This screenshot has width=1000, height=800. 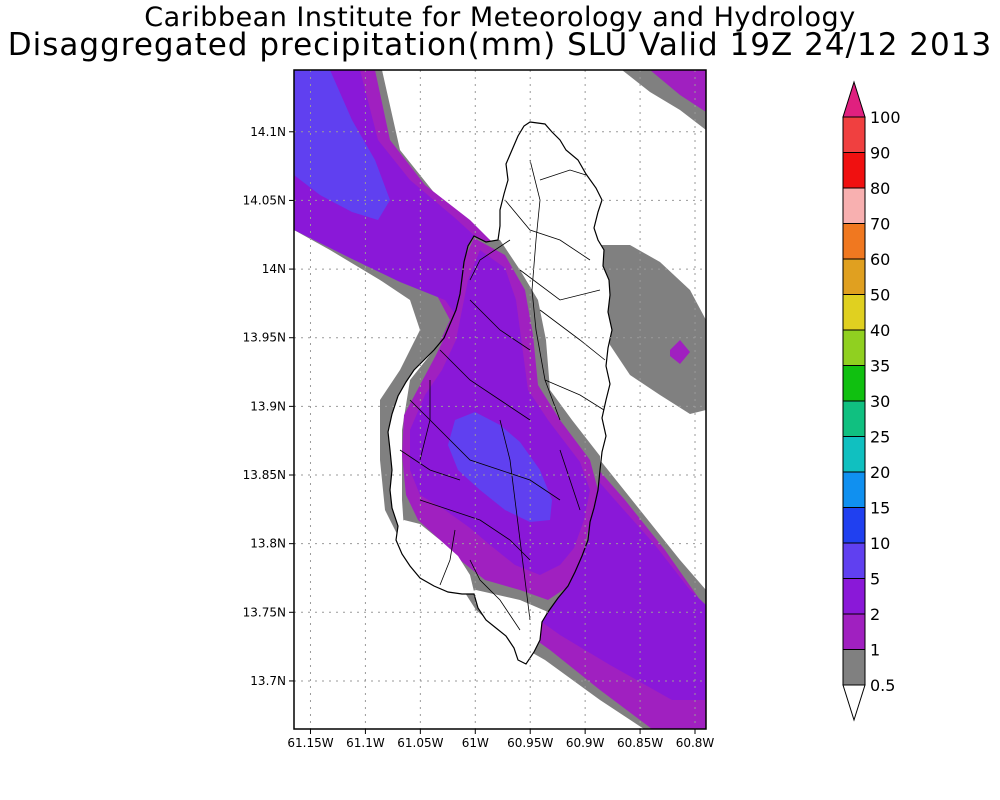 What do you see at coordinates (880, 259) in the screenshot?
I see `legend-label: 60` at bounding box center [880, 259].